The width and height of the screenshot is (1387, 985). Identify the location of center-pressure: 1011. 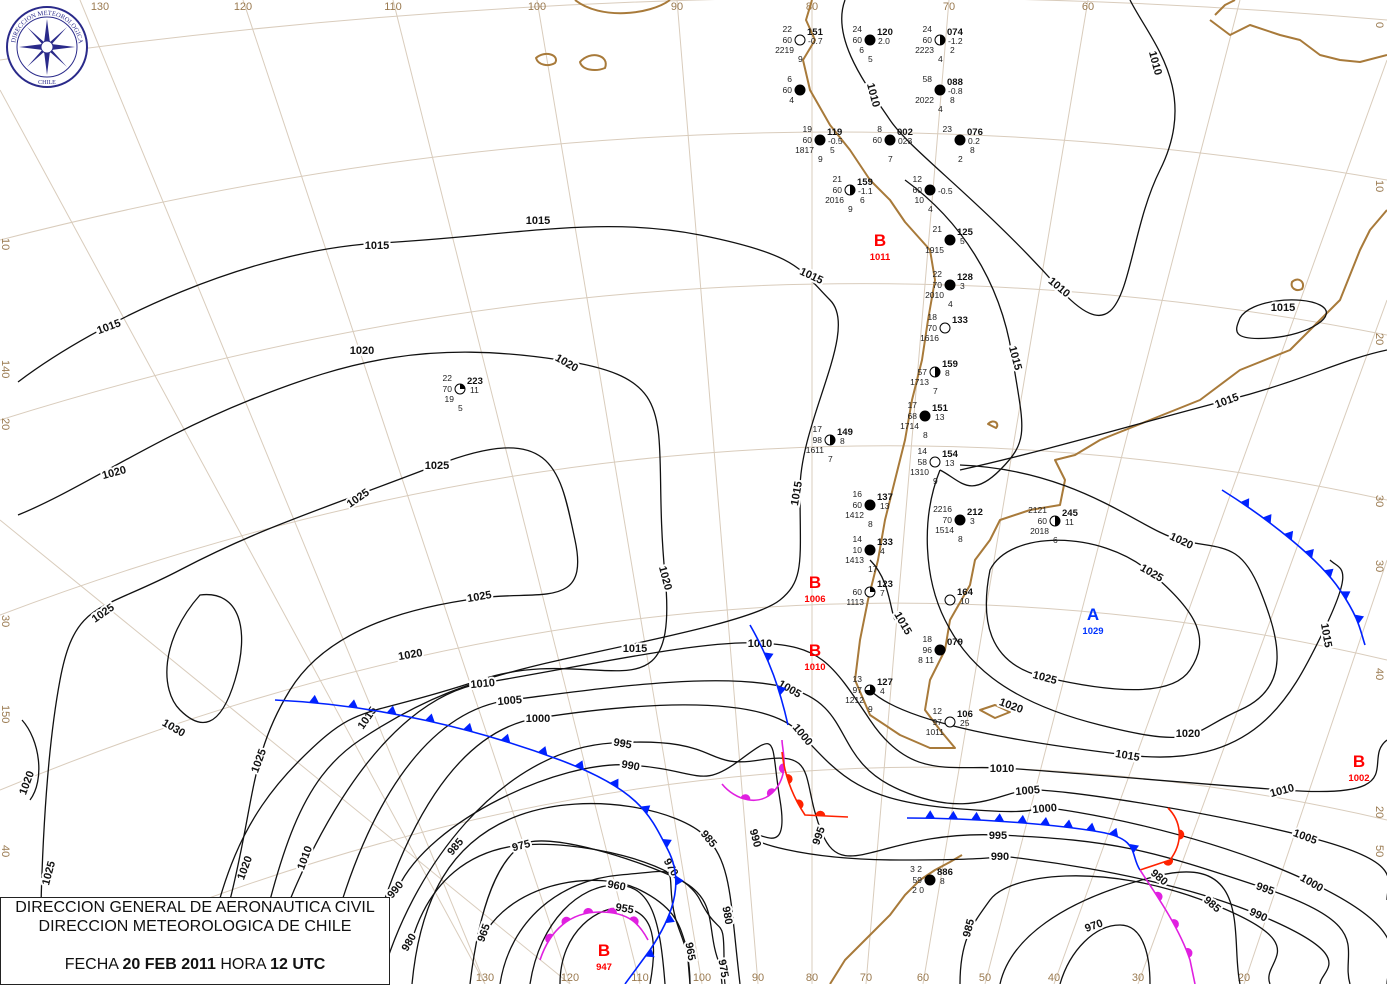
(880, 257).